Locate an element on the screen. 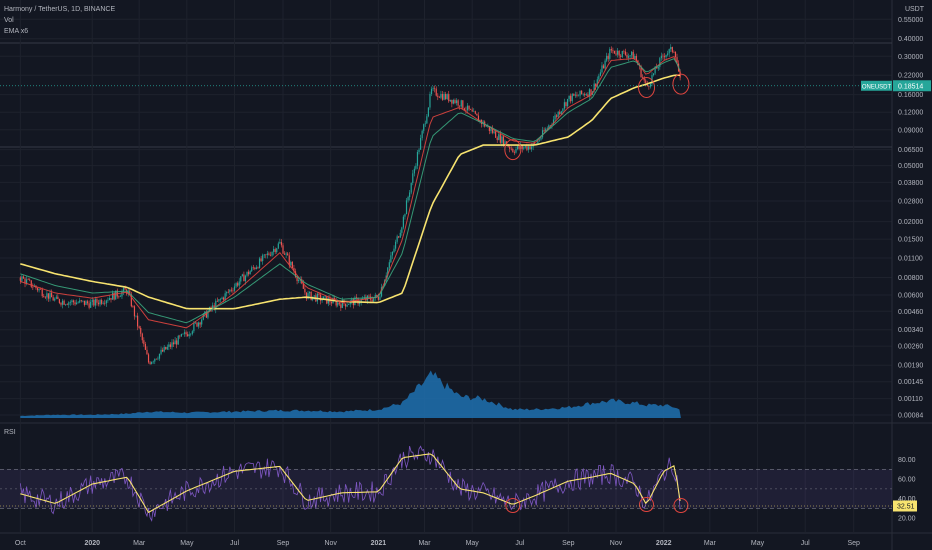 The width and height of the screenshot is (932, 550). price-tick-label: 0.00340 is located at coordinates (910, 330).